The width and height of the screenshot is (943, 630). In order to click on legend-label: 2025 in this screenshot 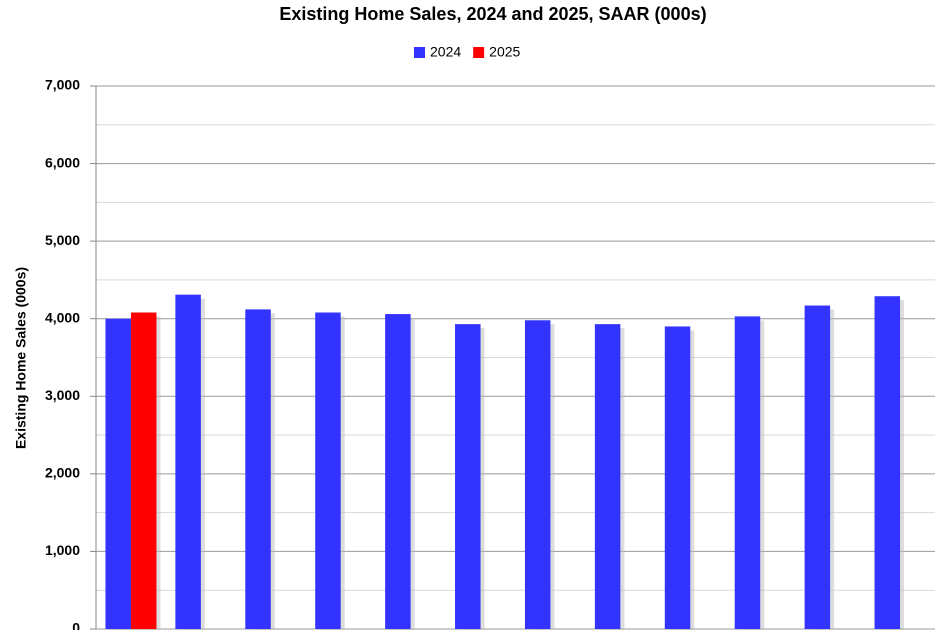, I will do `click(504, 52)`.